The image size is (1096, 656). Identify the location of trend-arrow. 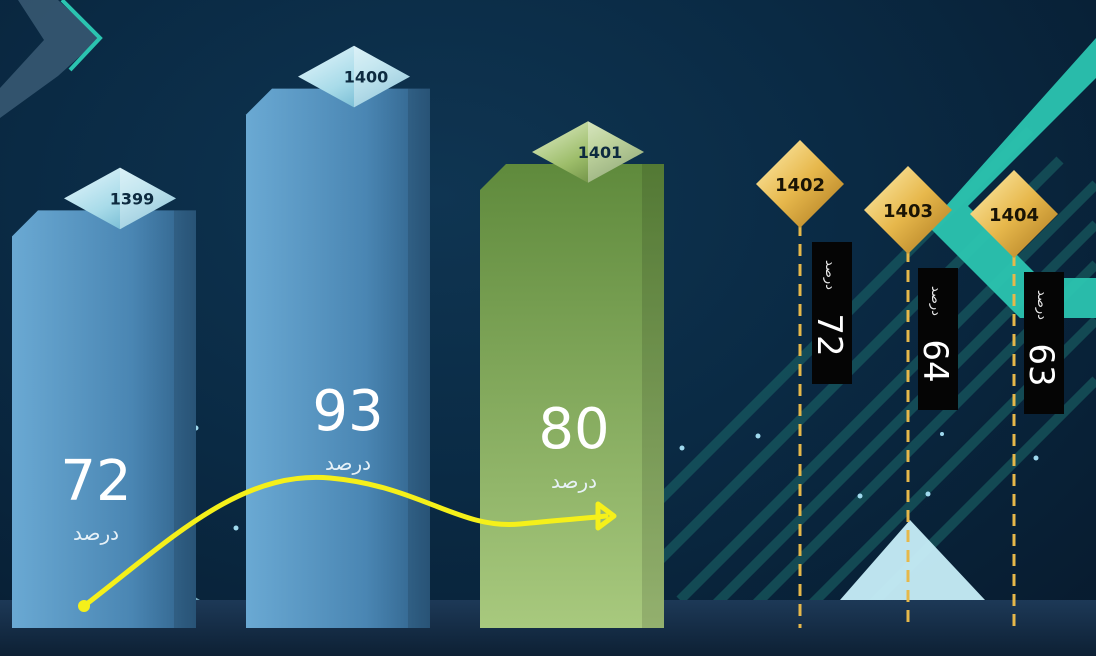
(345, 541).